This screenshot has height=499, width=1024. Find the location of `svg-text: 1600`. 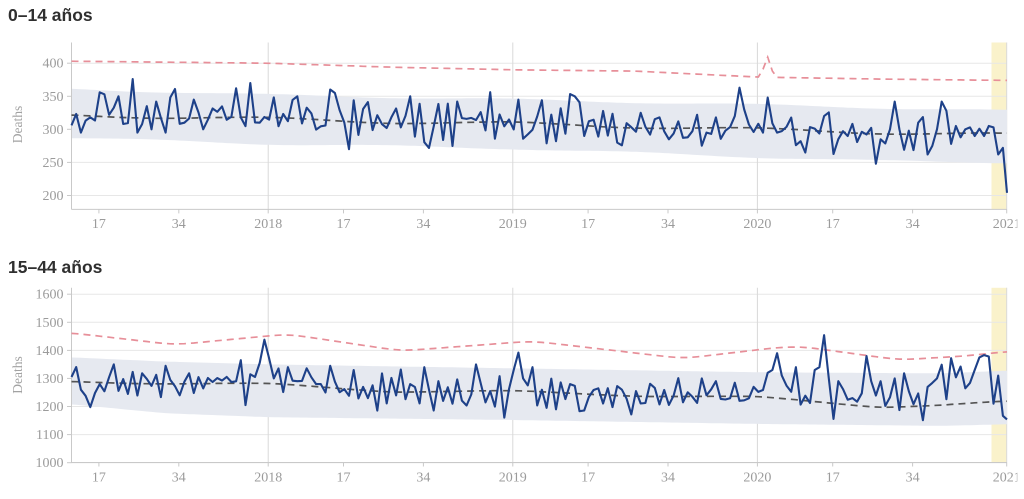

svg-text: 1600 is located at coordinates (50, 295).